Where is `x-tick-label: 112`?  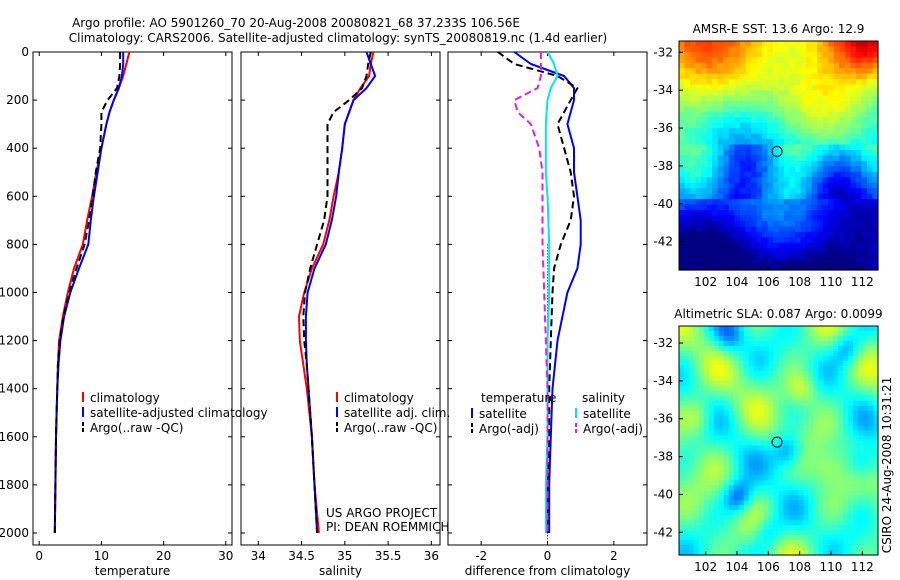
x-tick-label: 112 is located at coordinates (862, 282).